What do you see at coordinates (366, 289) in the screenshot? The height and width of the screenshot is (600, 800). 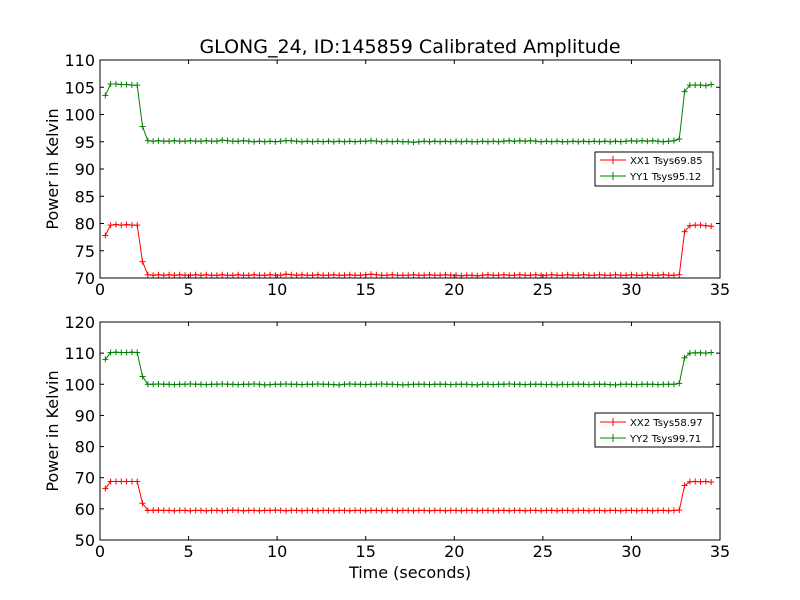 I see `chart-1-xtick-label: 15` at bounding box center [366, 289].